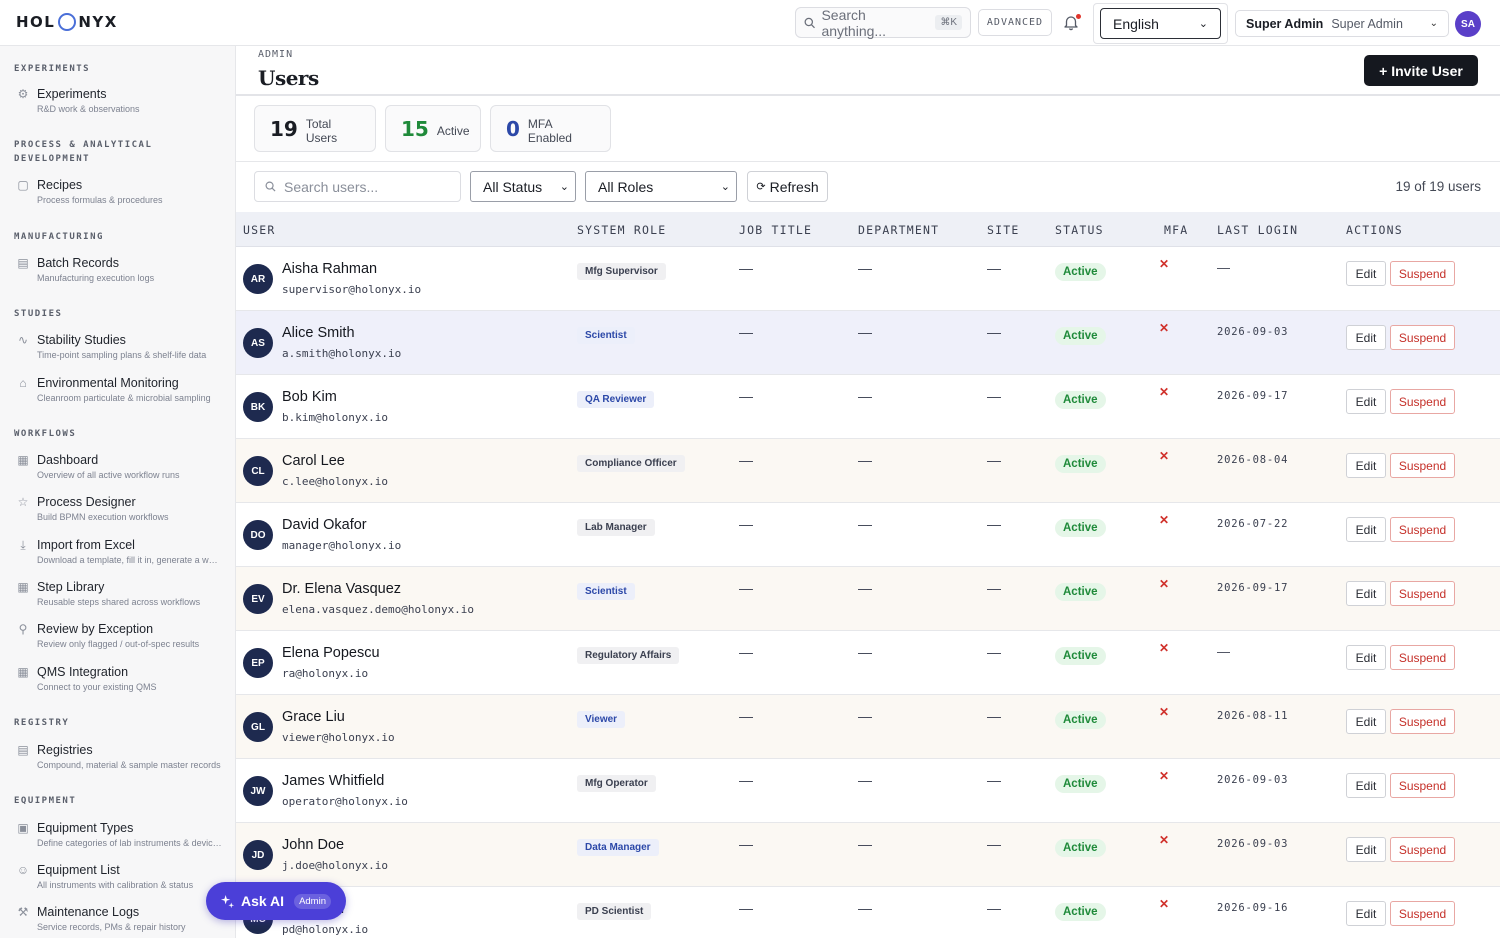  Describe the element at coordinates (1258, 230) in the screenshot. I see `column-header-last-login: LAST LOGIN` at that location.